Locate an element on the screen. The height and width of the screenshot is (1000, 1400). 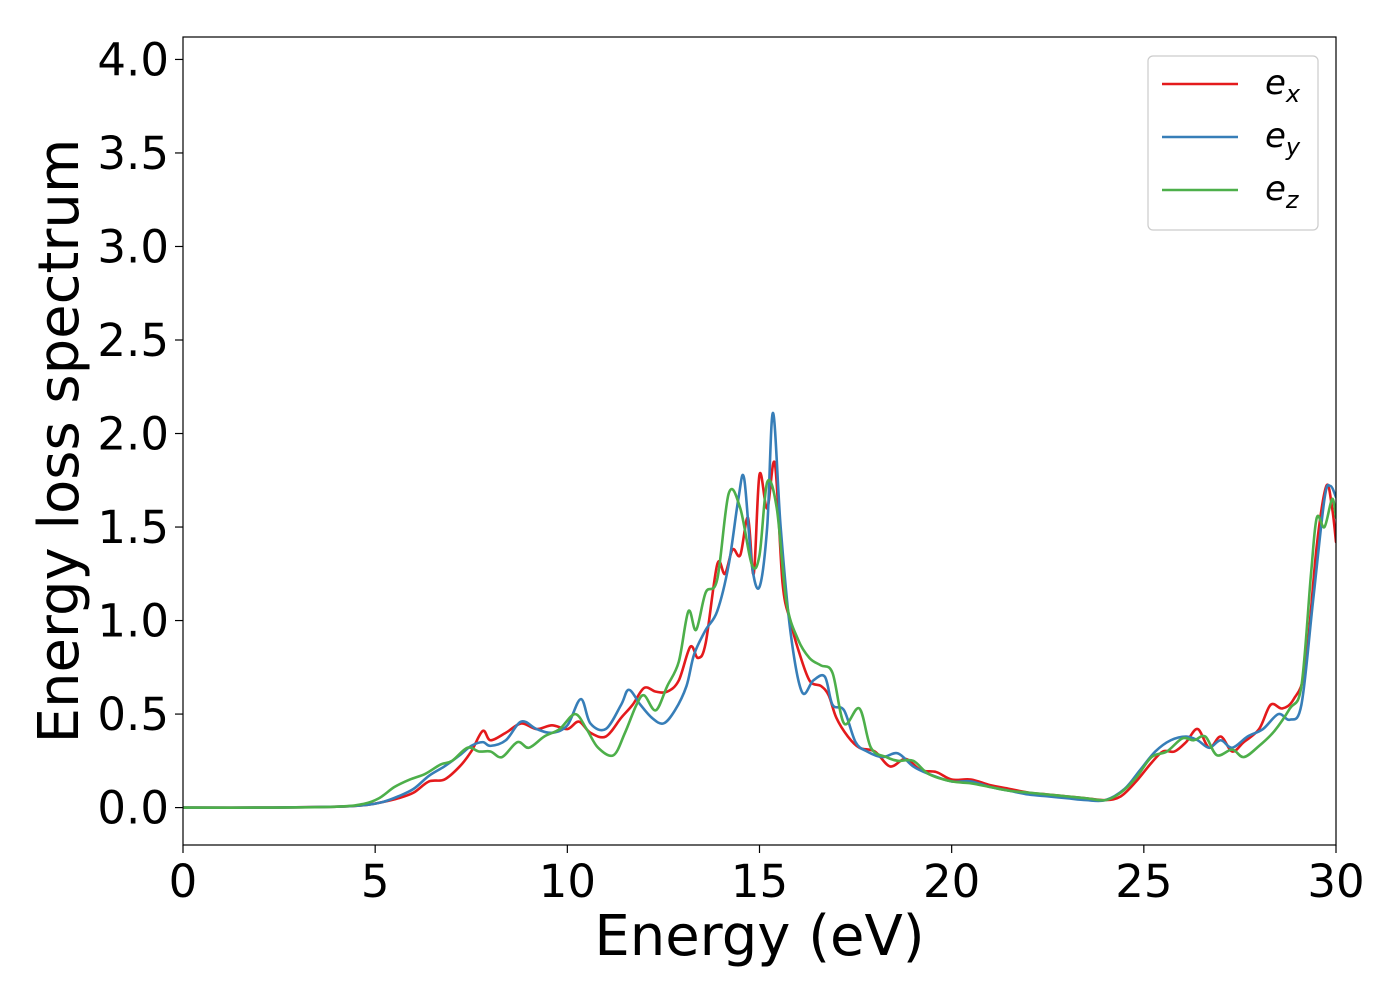
x-tick-label: 15 is located at coordinates (759, 881).